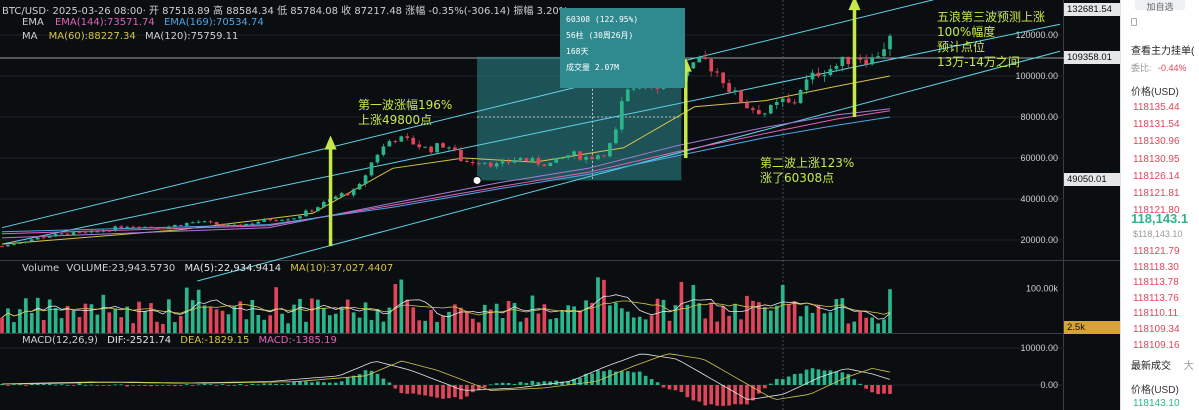  Describe the element at coordinates (1134, 22) in the screenshot. I see `clipboard-icon` at that location.